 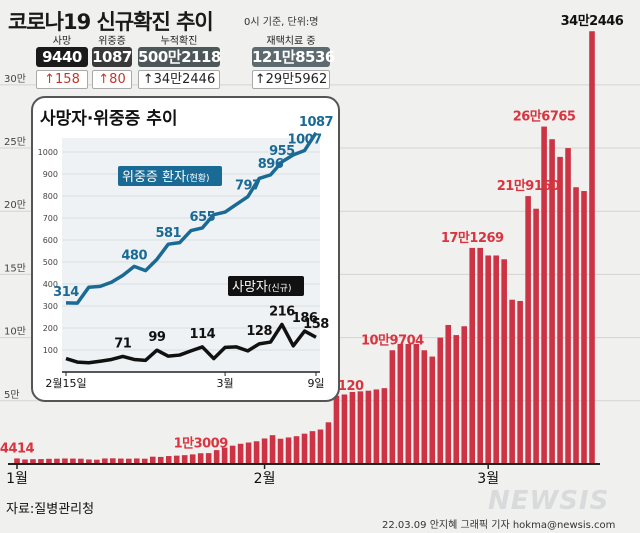 What do you see at coordinates (225, 383) in the screenshot?
I see `inset-x-tick-label: 3월` at bounding box center [225, 383].